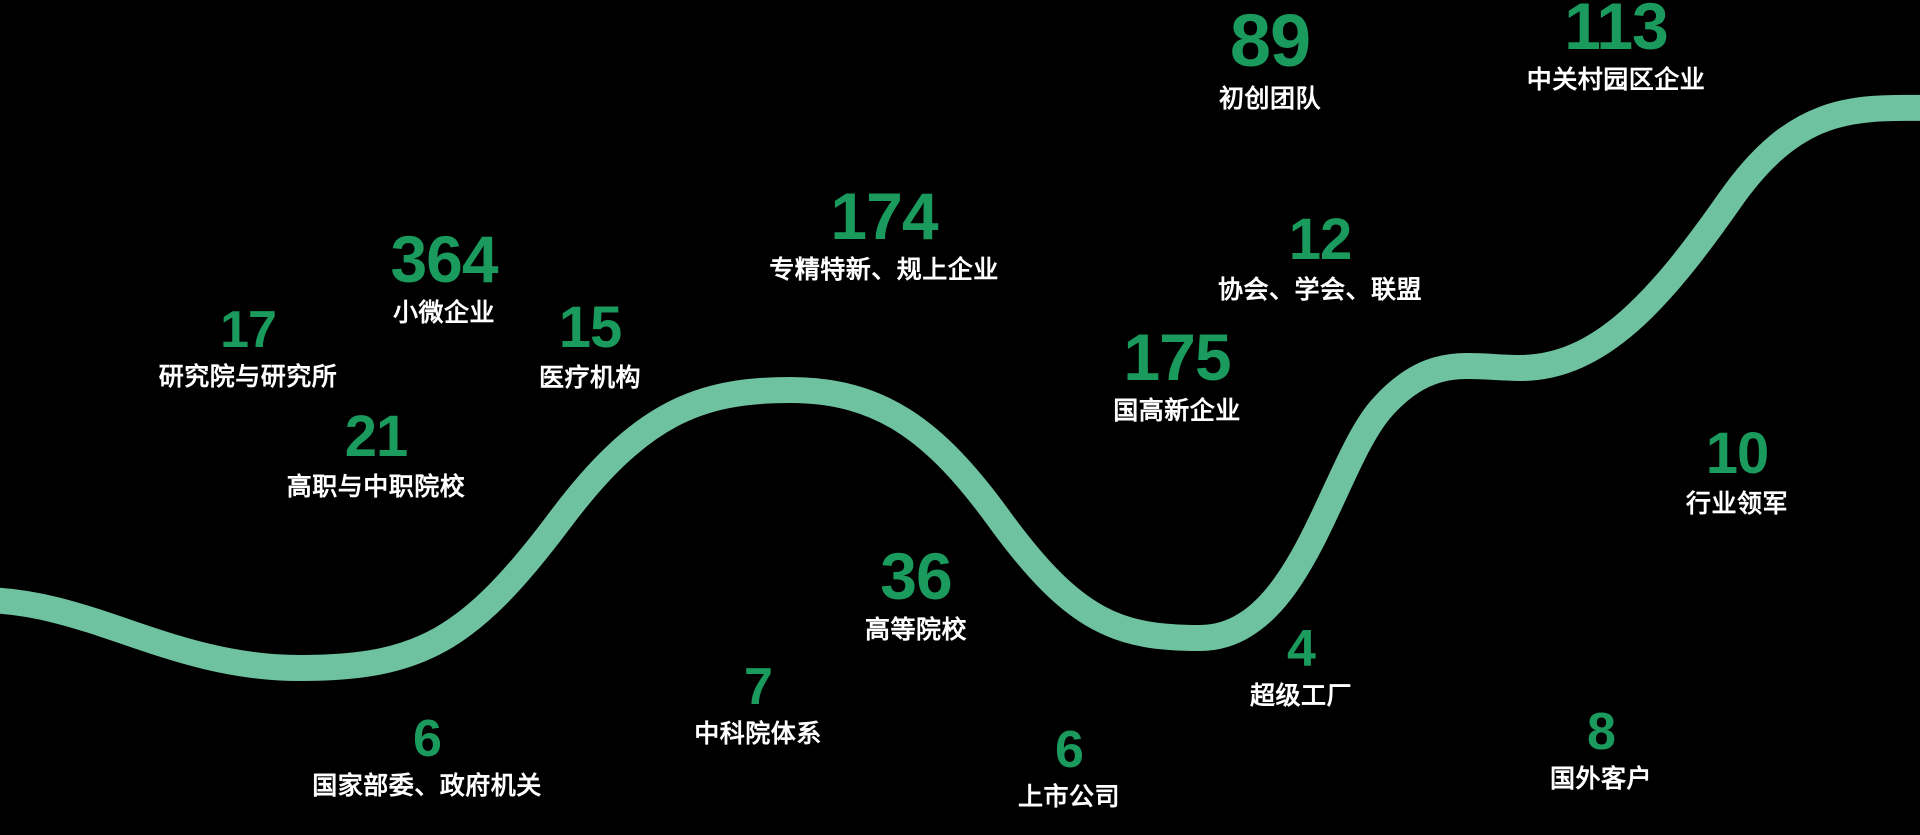  Describe the element at coordinates (443, 313) in the screenshot. I see `stat-label-micro-small: 小微企业` at that location.